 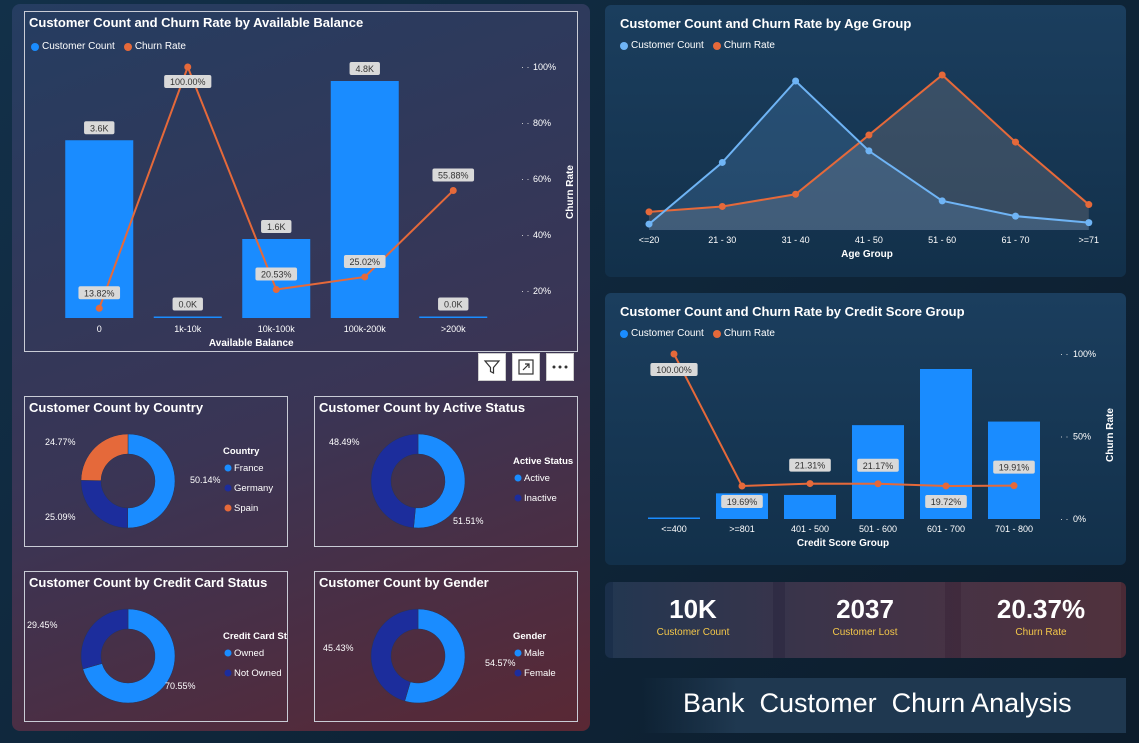 I want to click on banner-backdrop, so click(x=883, y=705).